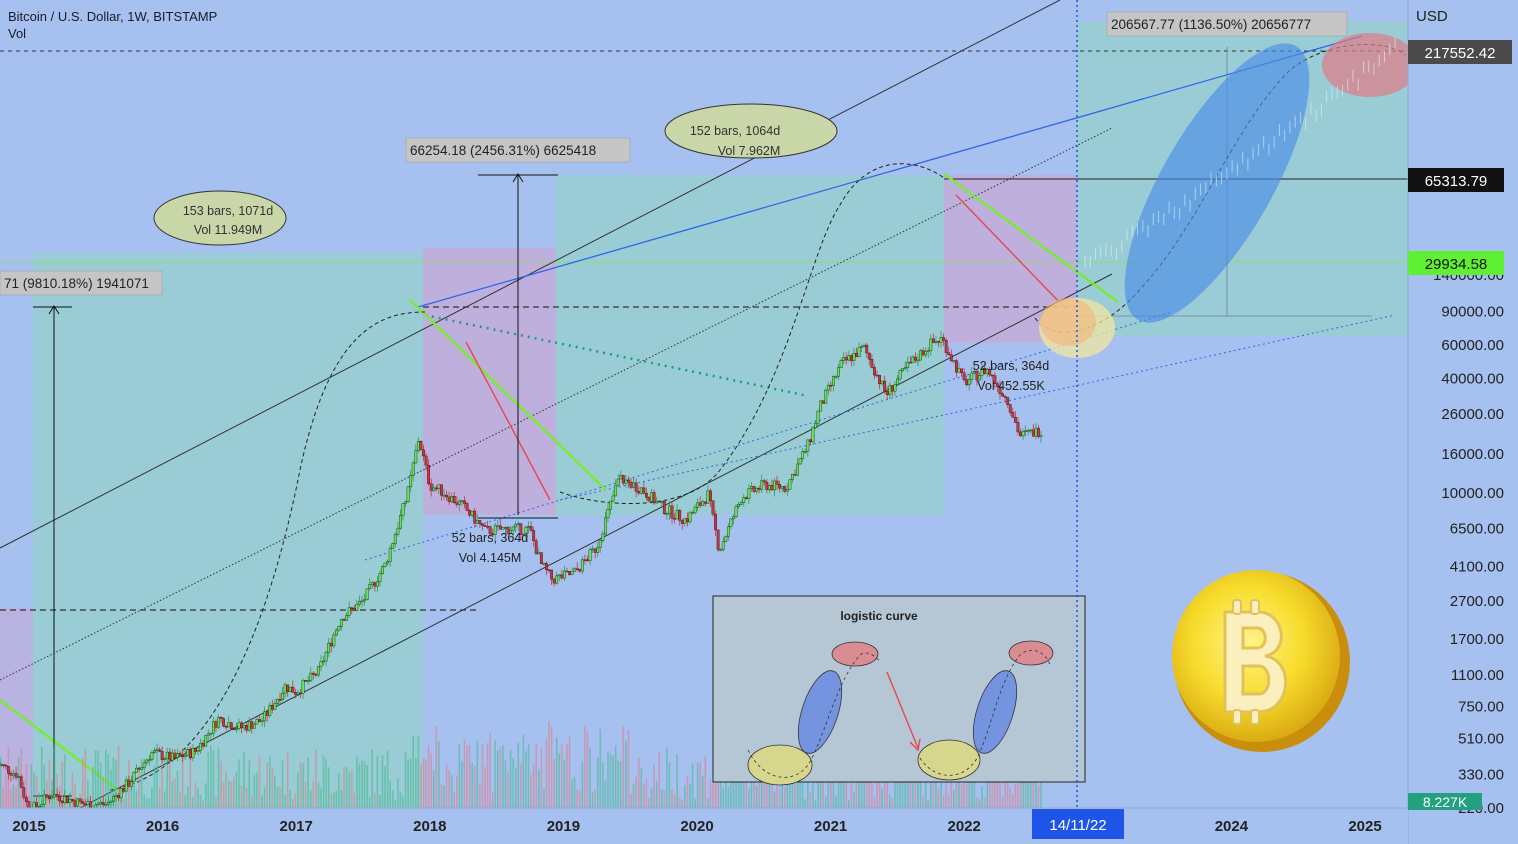 The image size is (1518, 844). What do you see at coordinates (17, 33) in the screenshot?
I see `indicator-label: Vol` at bounding box center [17, 33].